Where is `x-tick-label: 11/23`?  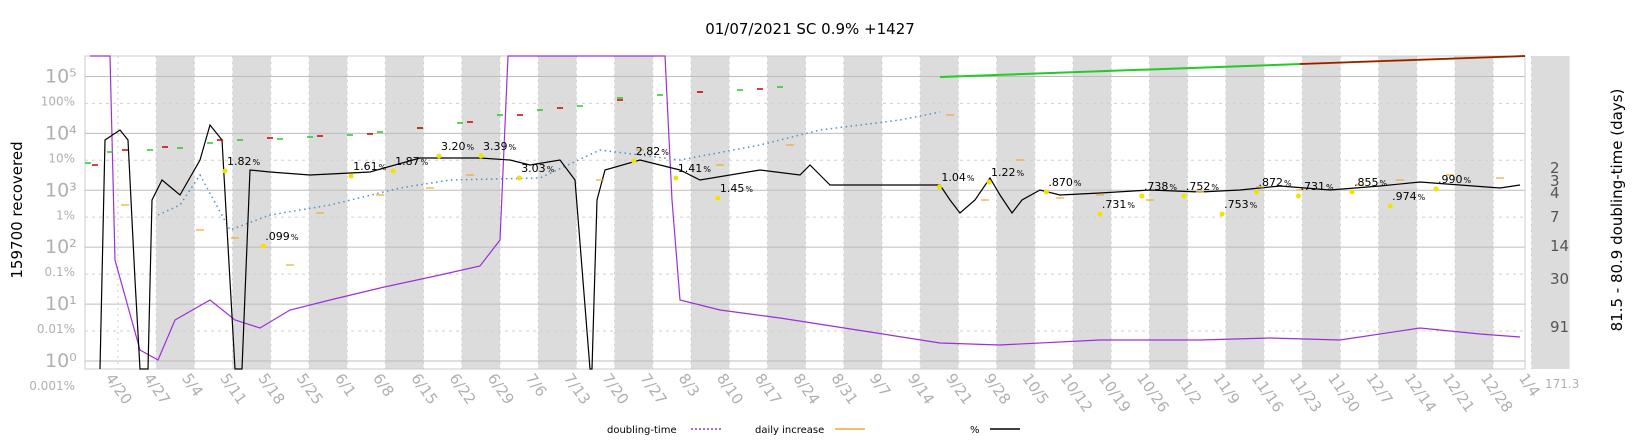
x-tick-label: 11/23 is located at coordinates (1306, 393).